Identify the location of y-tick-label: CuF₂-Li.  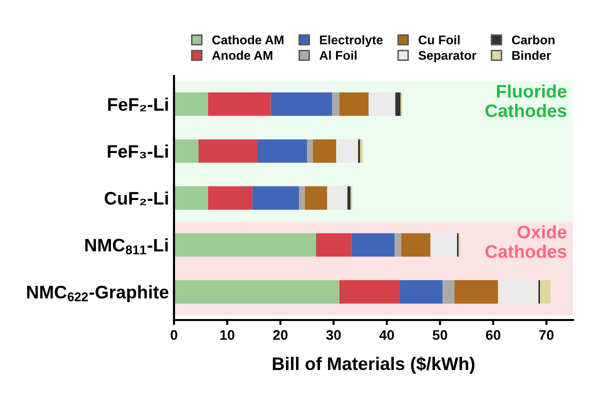
(136, 198).